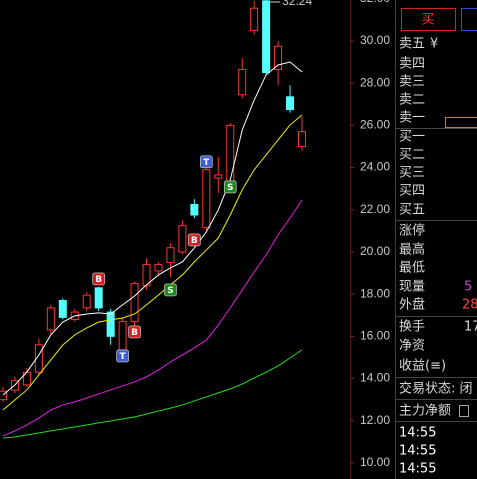 Image resolution: width=477 pixels, height=479 pixels. Describe the element at coordinates (375, 40) in the screenshot. I see `y-tick-label: 30.00` at that location.